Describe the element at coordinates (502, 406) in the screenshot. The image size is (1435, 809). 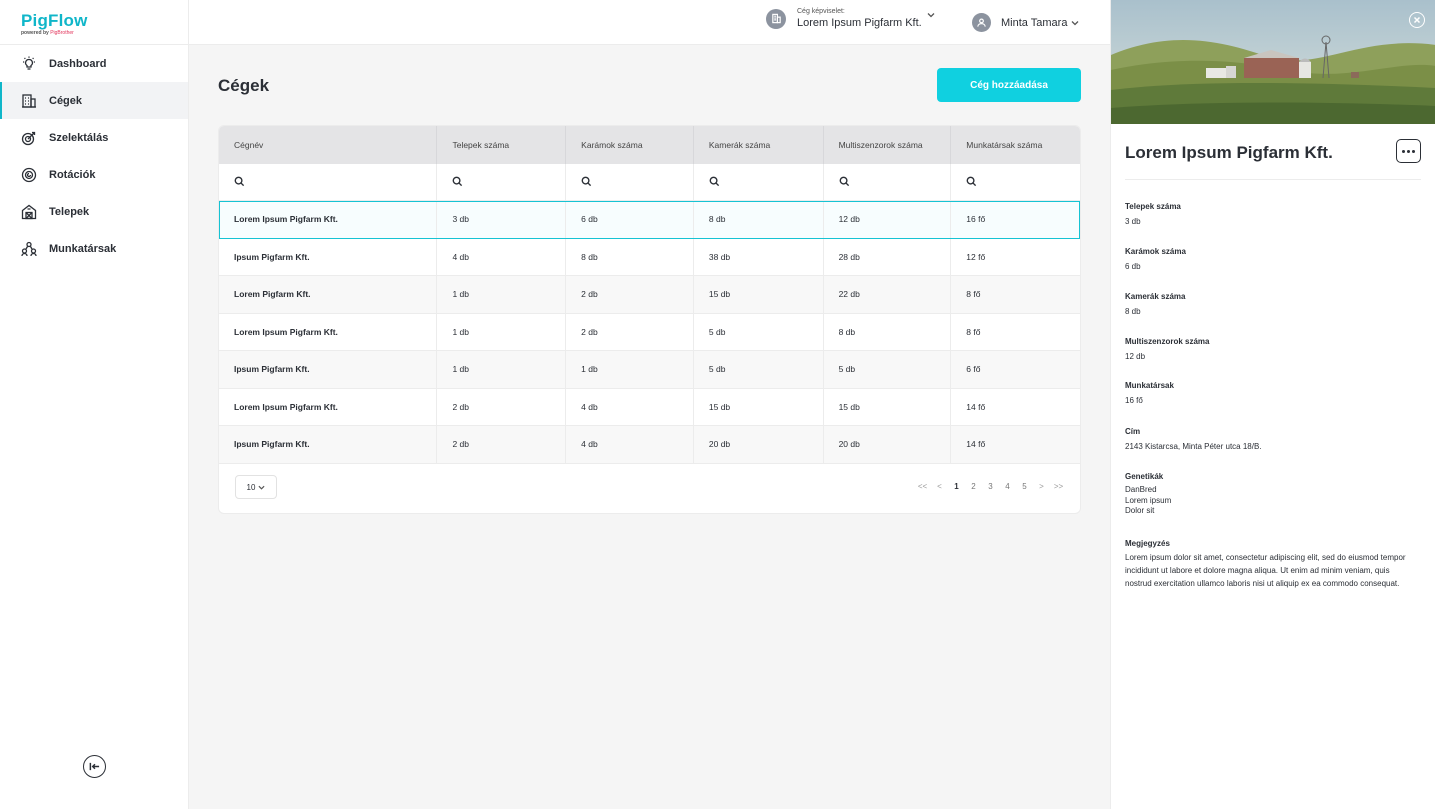
I see `table-cell-telepek: 2 db` at that location.